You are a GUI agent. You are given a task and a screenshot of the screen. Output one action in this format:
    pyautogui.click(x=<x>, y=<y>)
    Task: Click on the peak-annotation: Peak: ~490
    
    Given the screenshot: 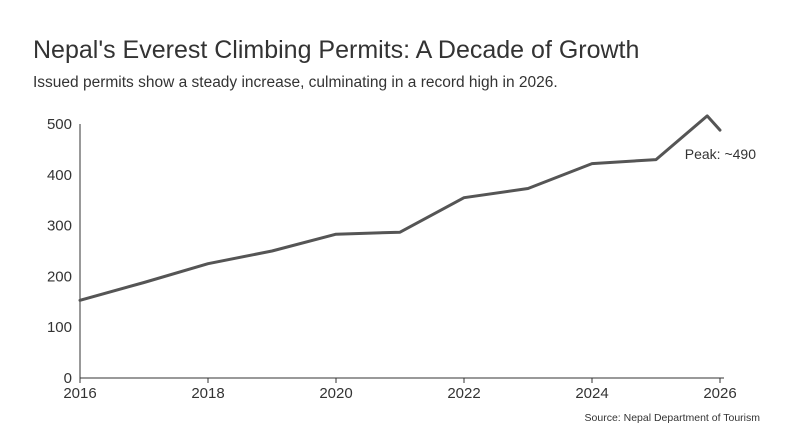 What is the action you would take?
    pyautogui.click(x=720, y=154)
    